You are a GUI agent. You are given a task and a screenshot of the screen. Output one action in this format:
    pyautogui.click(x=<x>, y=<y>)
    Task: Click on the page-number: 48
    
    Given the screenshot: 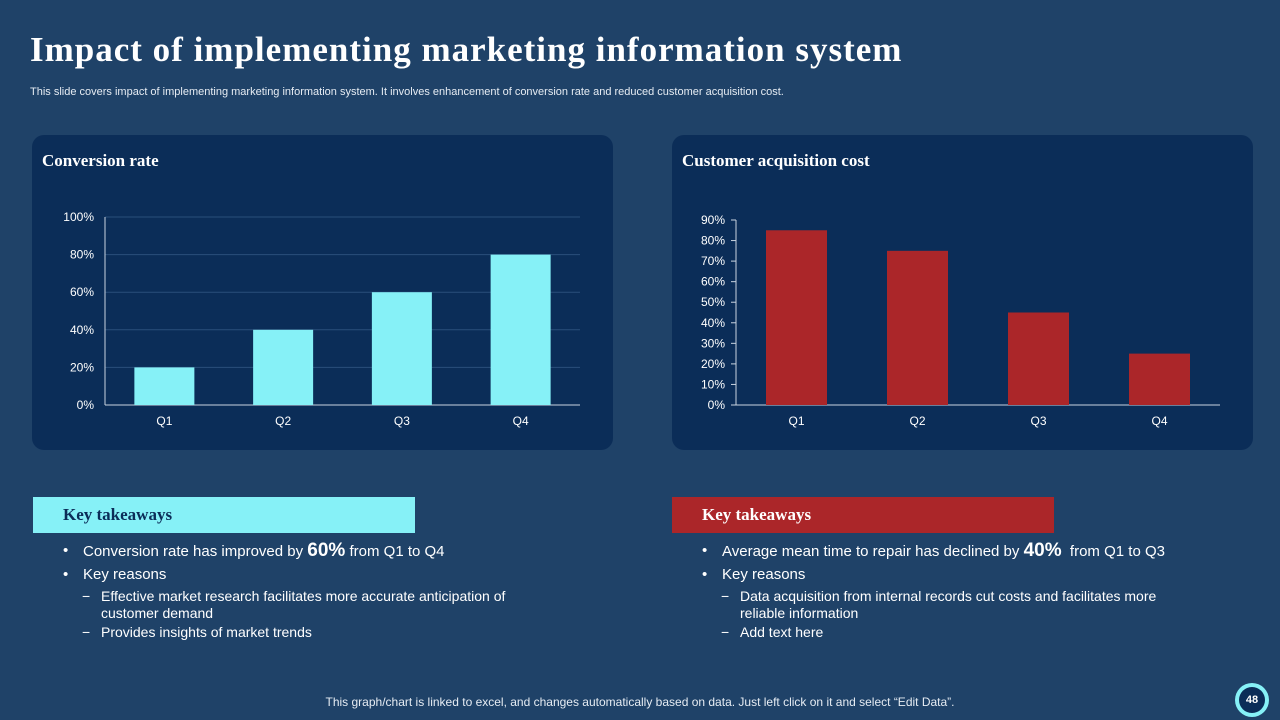 What is the action you would take?
    pyautogui.click(x=1252, y=700)
    